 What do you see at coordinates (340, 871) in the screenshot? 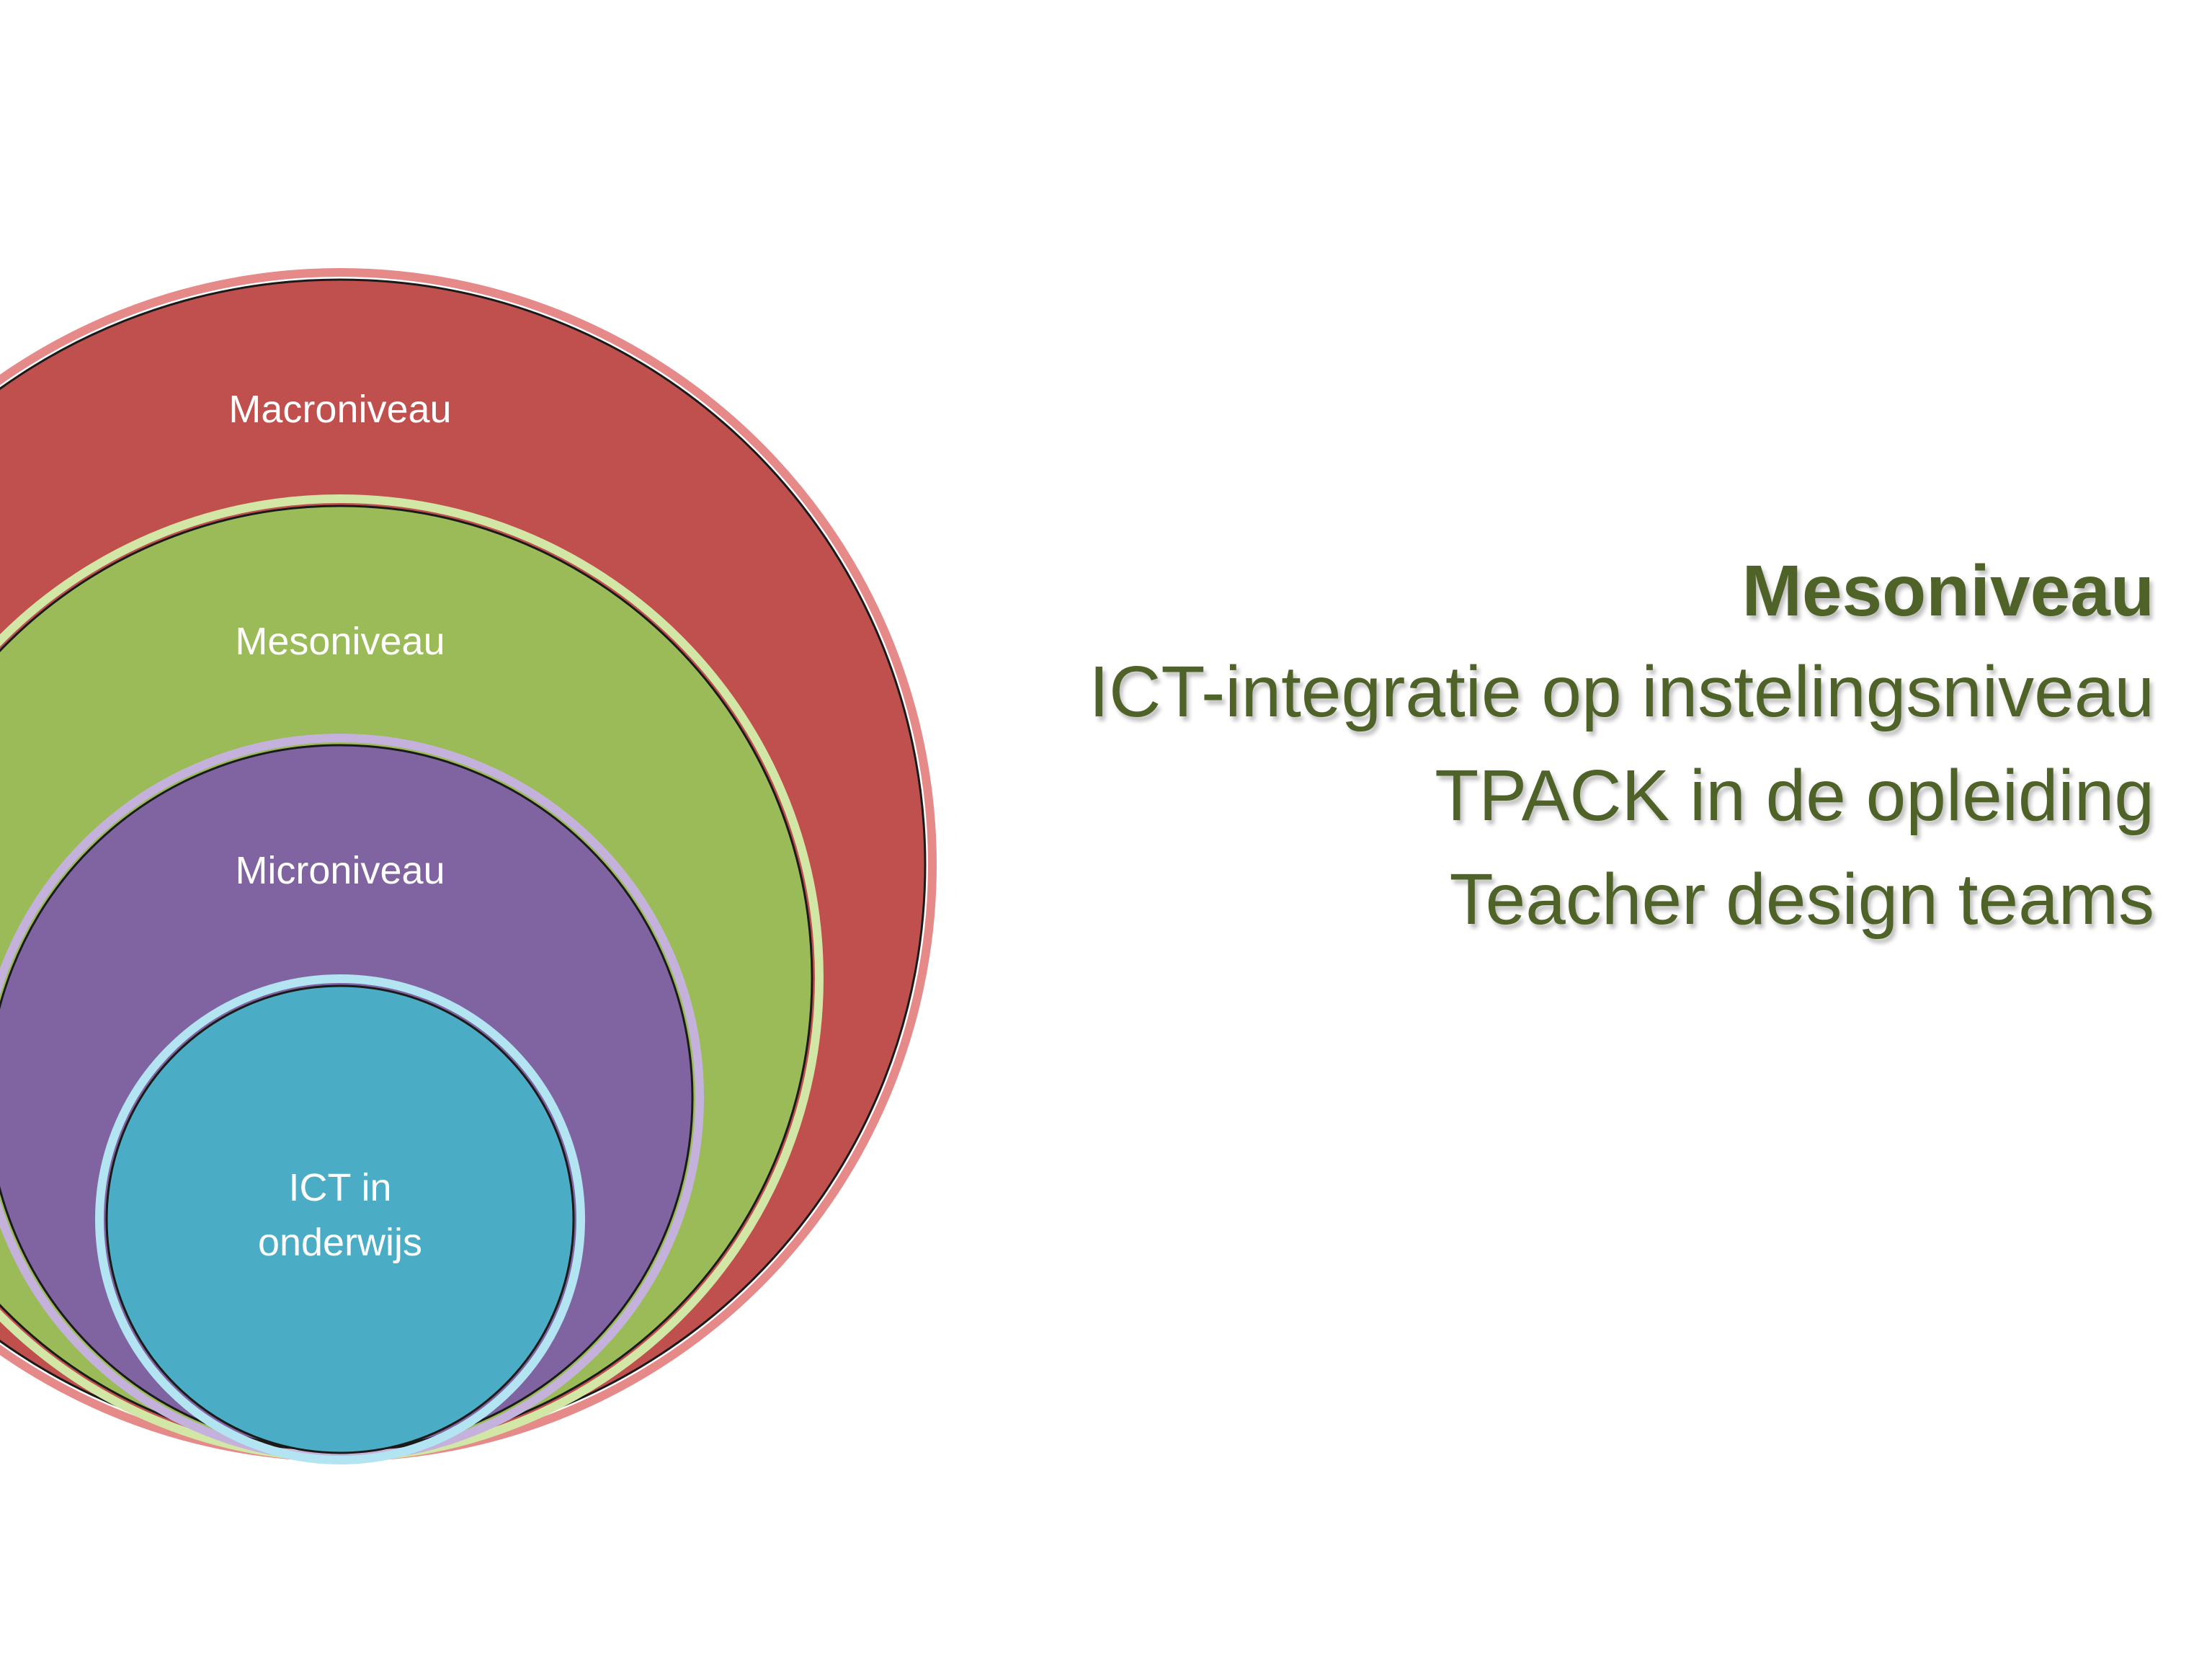
I see `micro-label: Microniveau` at bounding box center [340, 871].